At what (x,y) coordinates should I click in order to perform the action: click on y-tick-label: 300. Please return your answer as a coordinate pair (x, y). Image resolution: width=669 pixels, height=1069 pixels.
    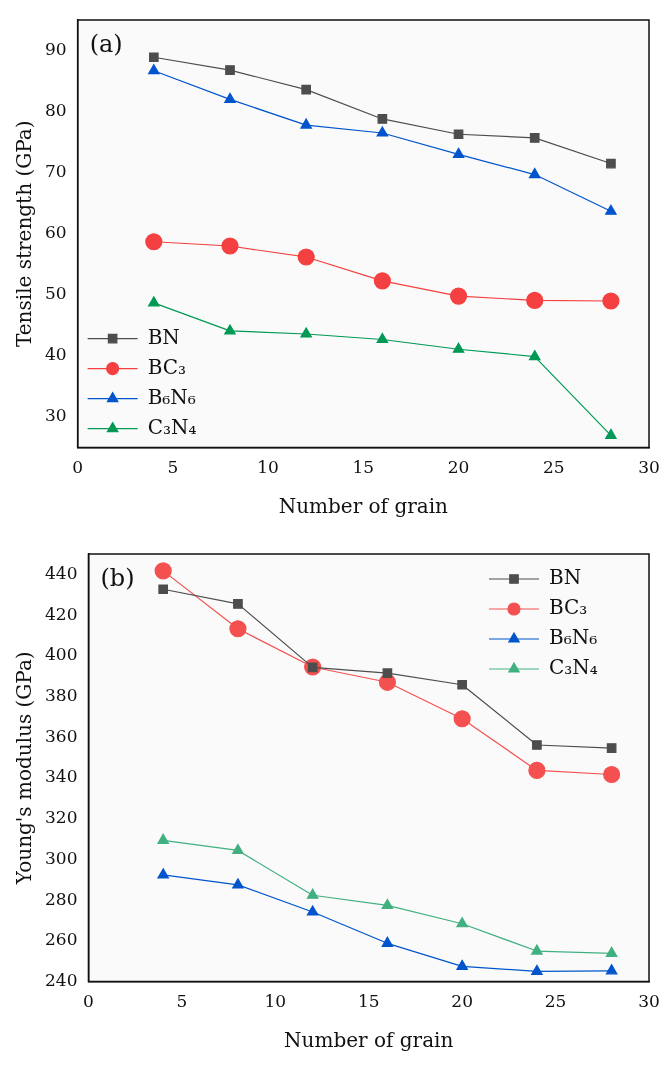
    Looking at the image, I should click on (61, 857).